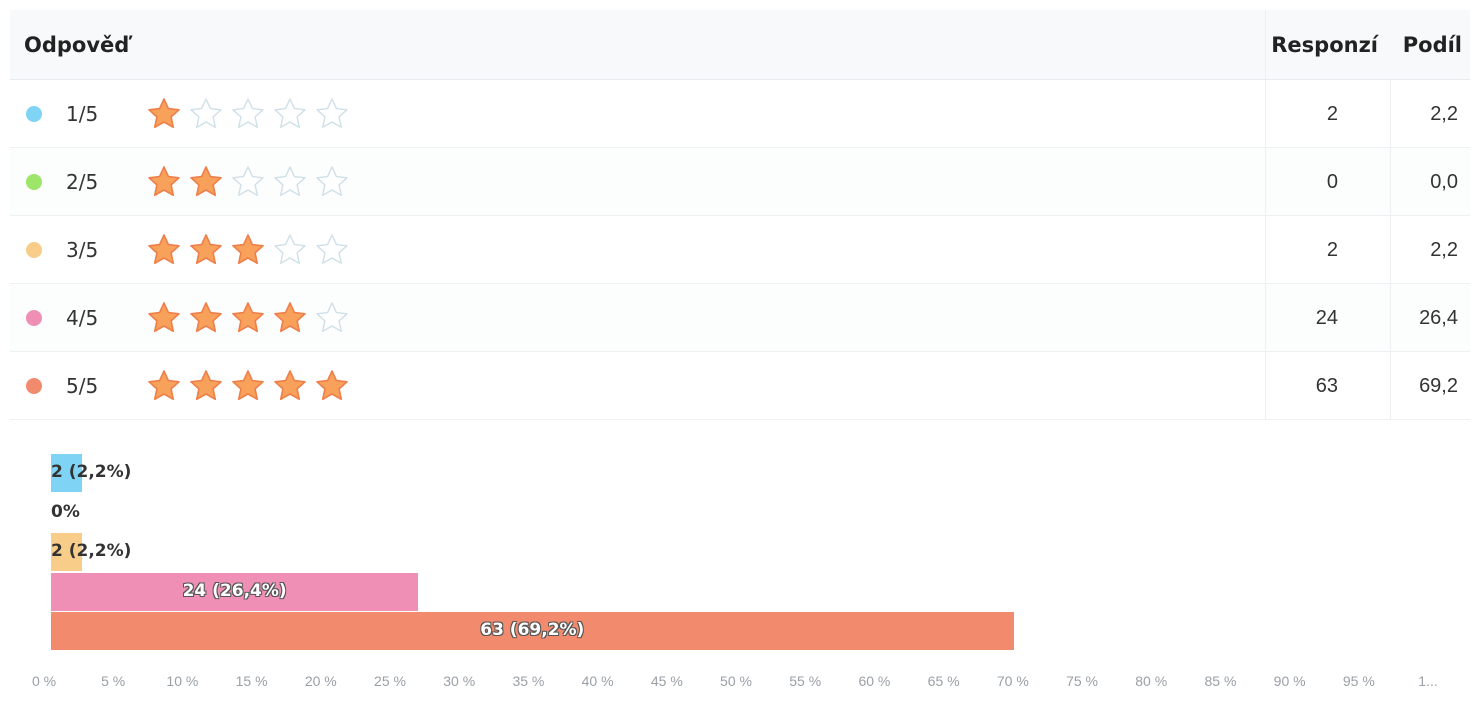 This screenshot has width=1480, height=715. Describe the element at coordinates (82, 318) in the screenshot. I see `row-label: 4/5` at that location.